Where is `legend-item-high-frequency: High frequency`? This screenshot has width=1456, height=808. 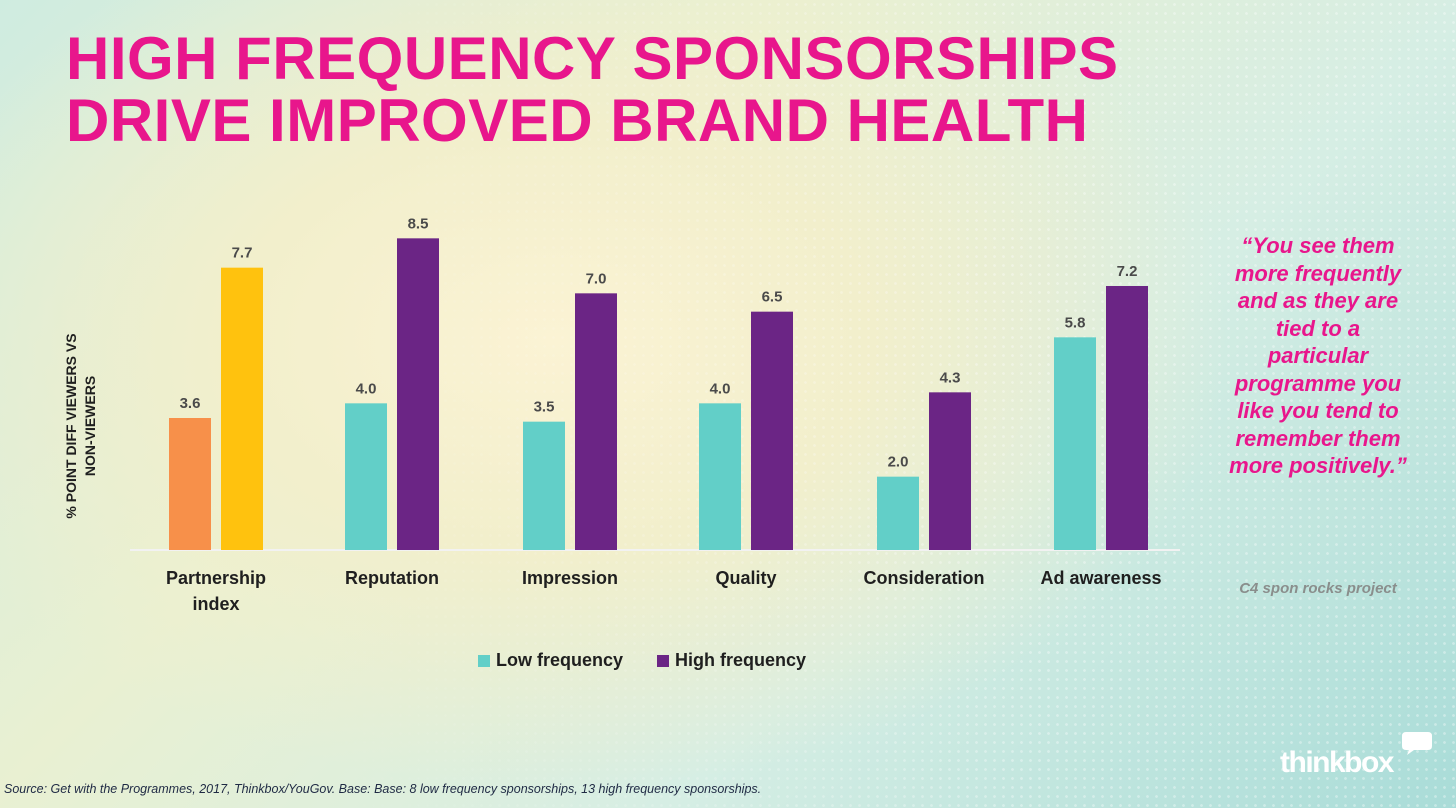 legend-item-high-frequency: High frequency is located at coordinates (731, 660).